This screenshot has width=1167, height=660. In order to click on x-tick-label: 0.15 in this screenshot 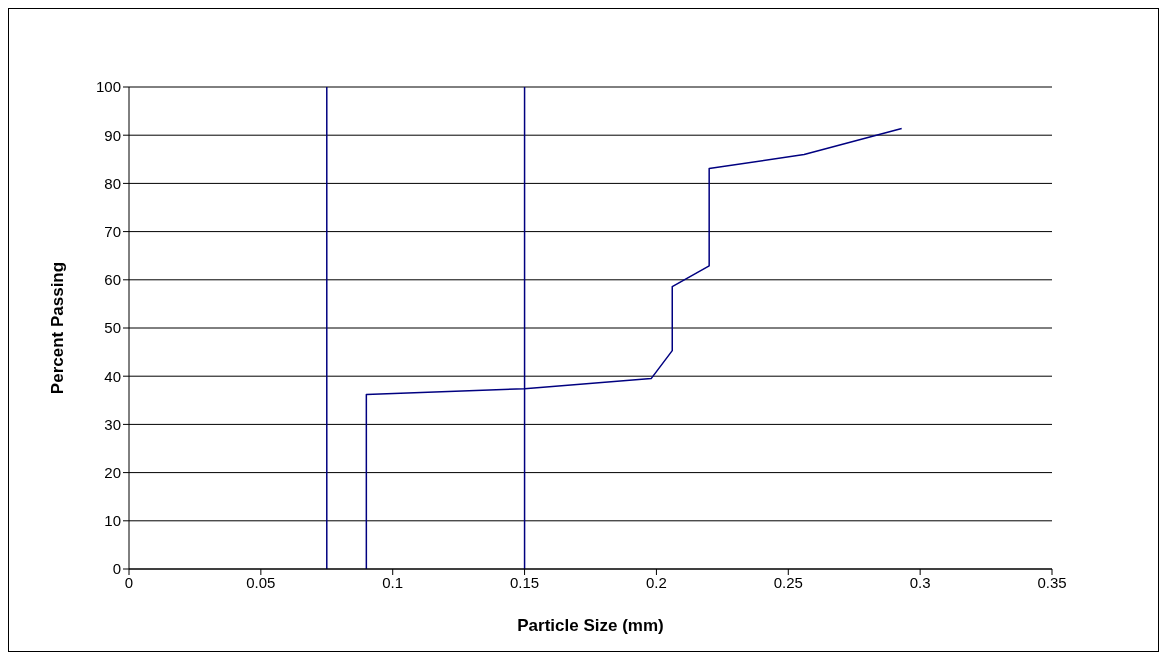, I will do `click(524, 582)`.